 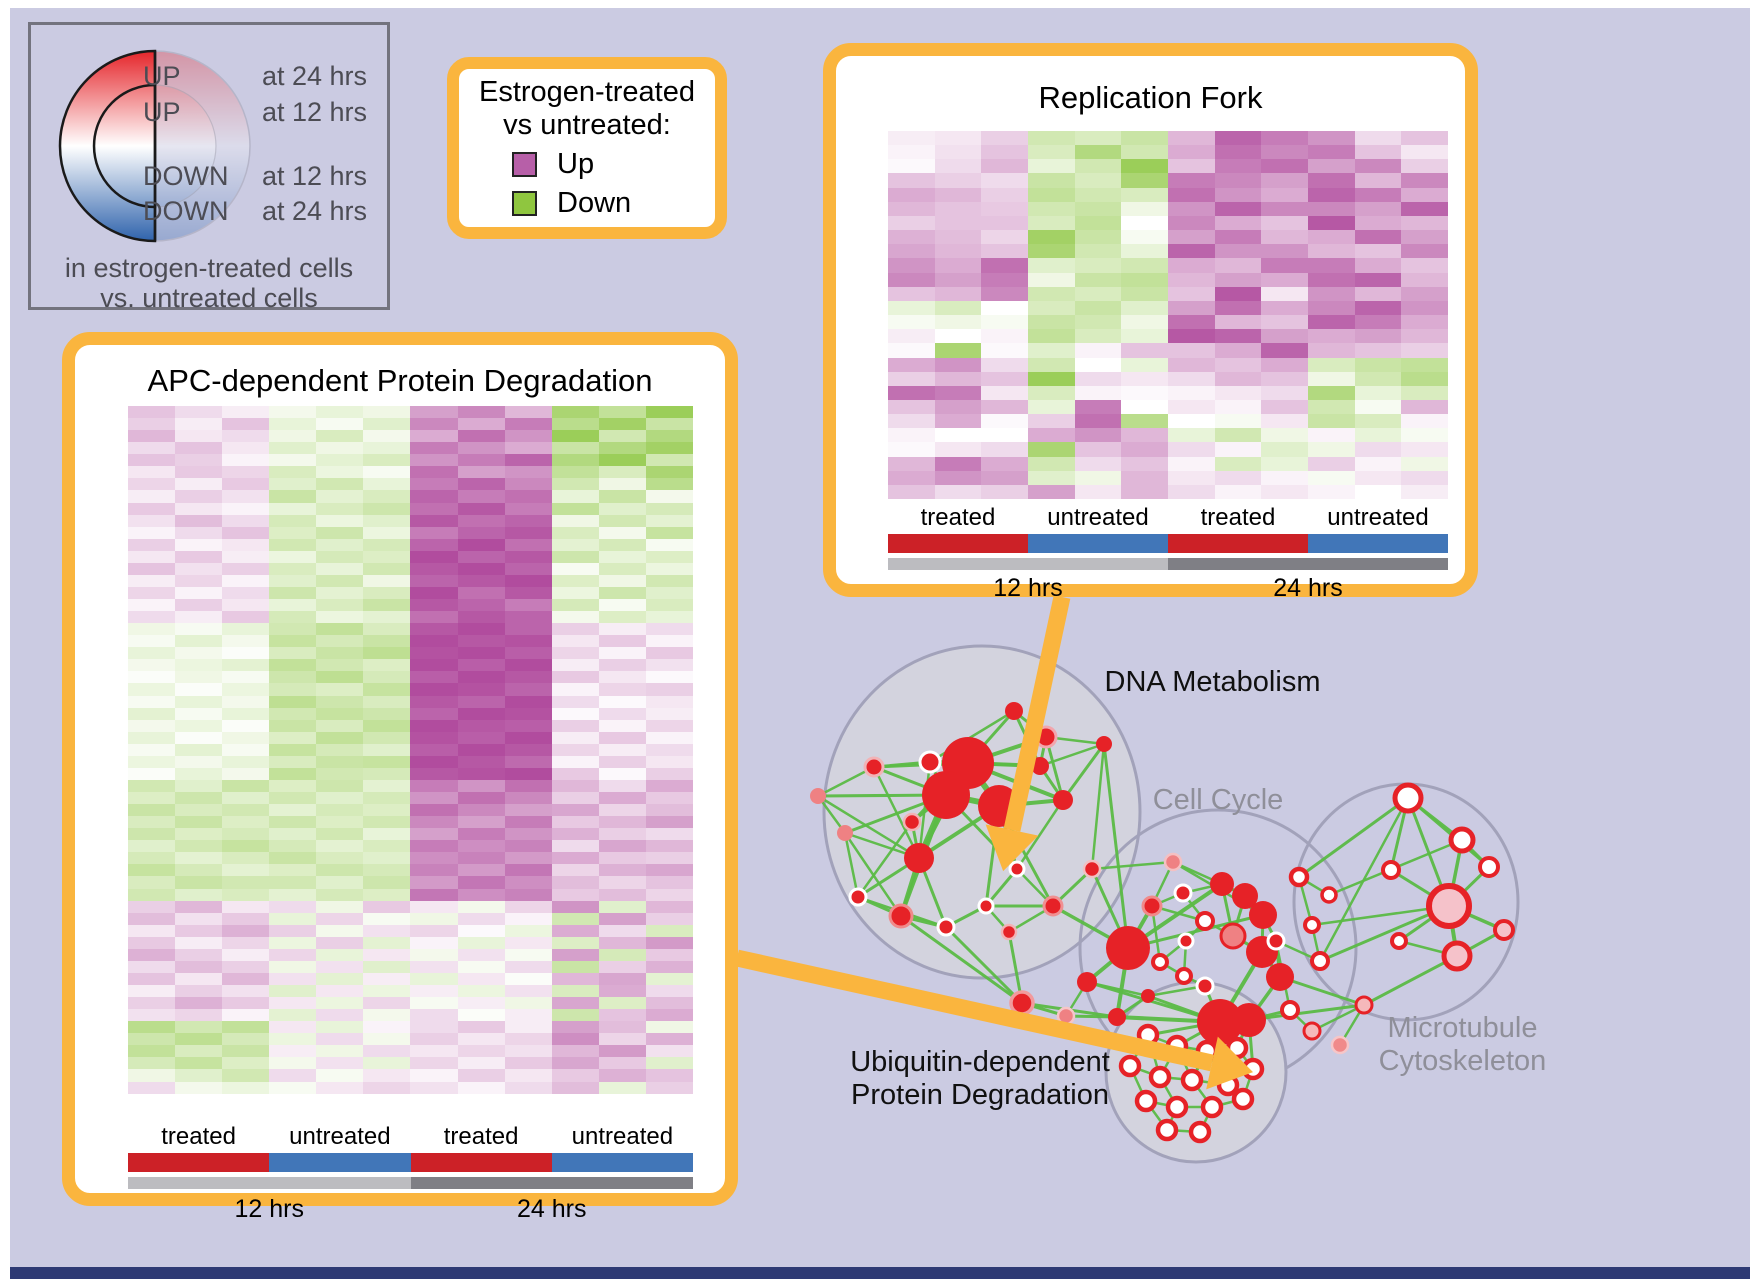 I want to click on legend-footnote-line2: vs. untreated cells, so click(x=209, y=298).